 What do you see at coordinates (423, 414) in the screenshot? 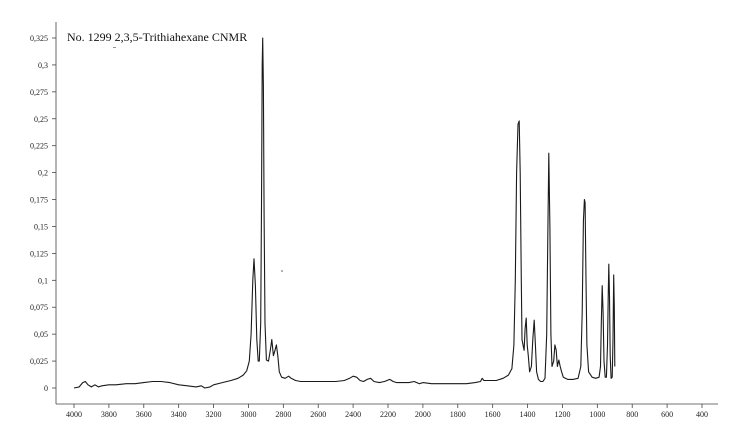
I see `x-tick-label: 2000` at bounding box center [423, 414].